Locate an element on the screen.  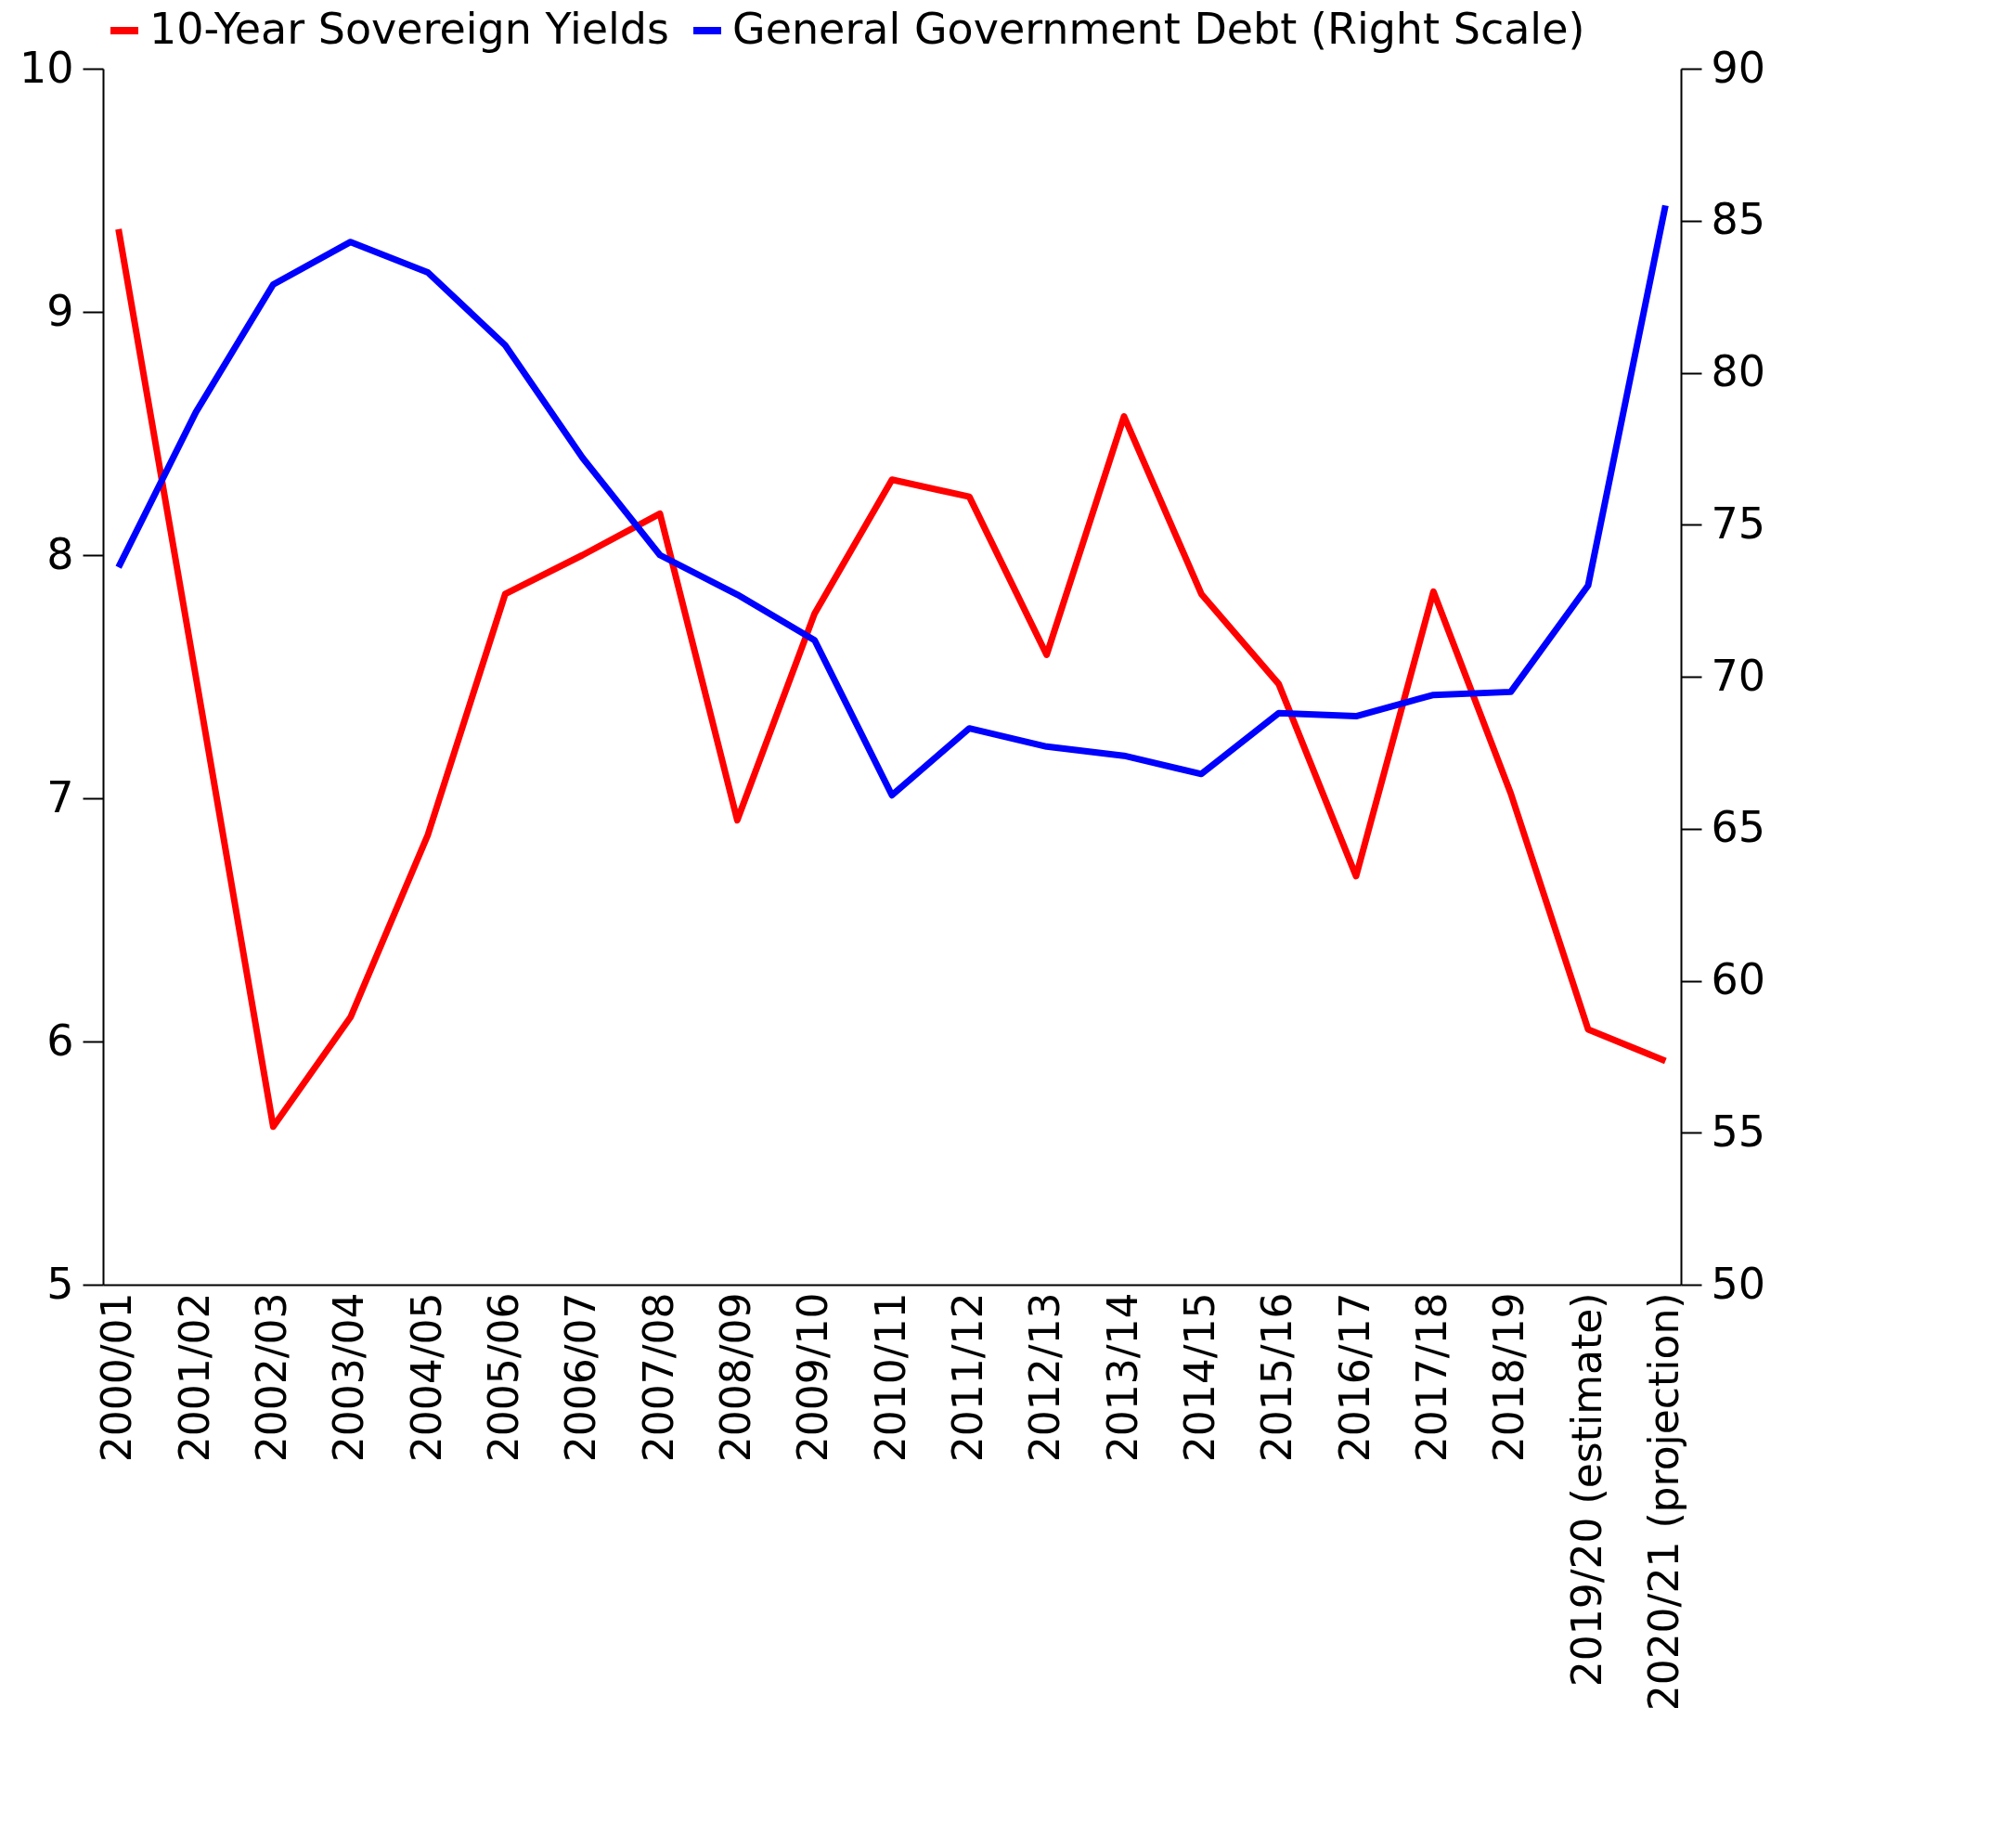
x-tick-label: 2002/03 is located at coordinates (271, 1377).